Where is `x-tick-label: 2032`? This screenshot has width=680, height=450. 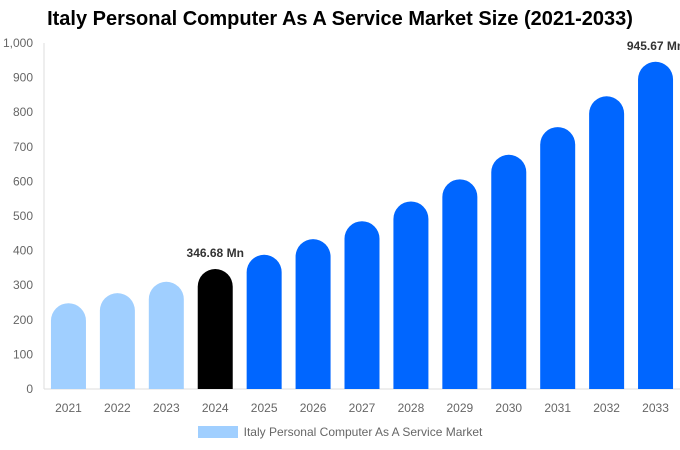 x-tick-label: 2032 is located at coordinates (606, 408).